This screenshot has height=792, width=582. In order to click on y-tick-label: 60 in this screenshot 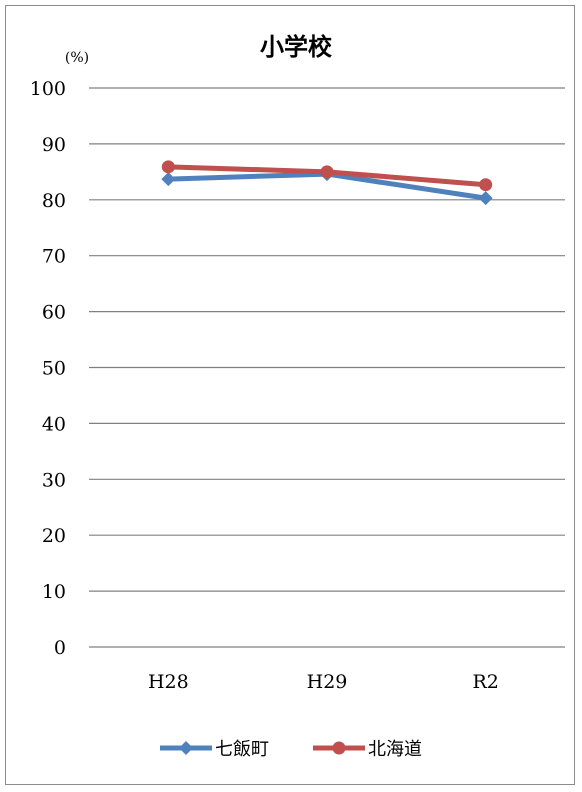, I will do `click(54, 313)`.